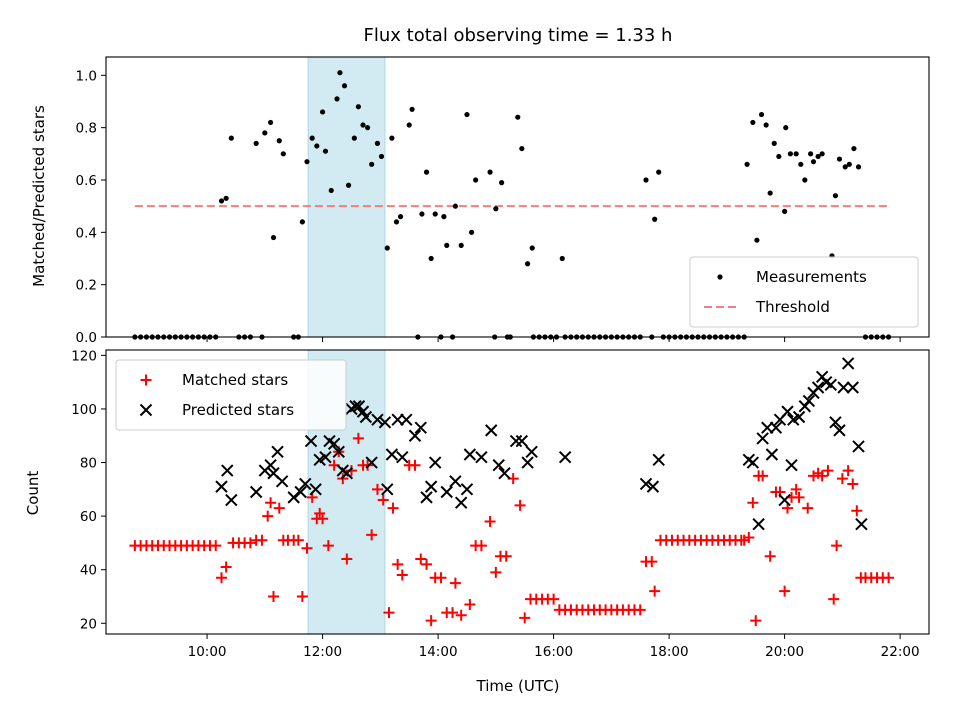  What do you see at coordinates (553, 652) in the screenshot?
I see `x-tick-label: 16:00` at bounding box center [553, 652].